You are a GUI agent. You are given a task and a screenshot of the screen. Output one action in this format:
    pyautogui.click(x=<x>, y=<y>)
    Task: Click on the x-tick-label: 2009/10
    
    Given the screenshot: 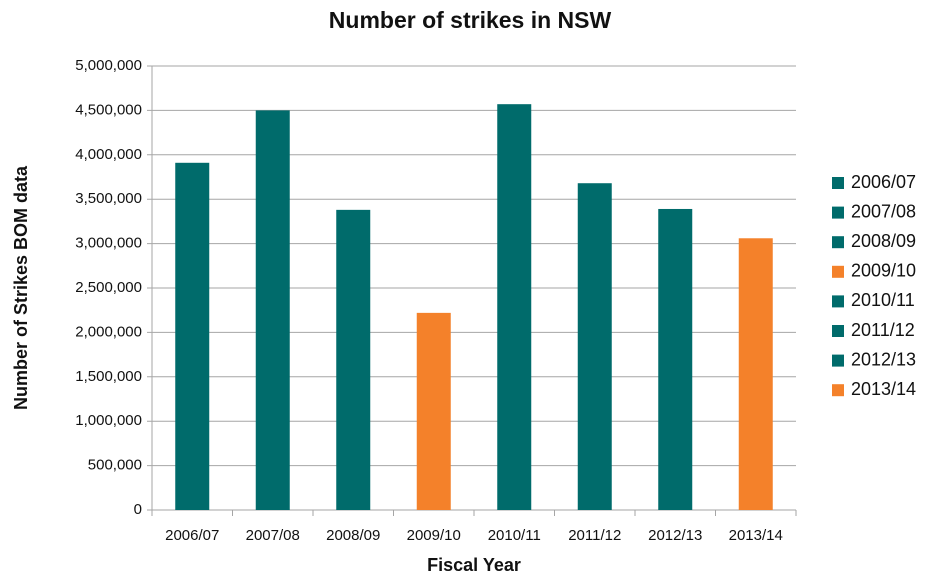 What is the action you would take?
    pyautogui.click(x=434, y=535)
    